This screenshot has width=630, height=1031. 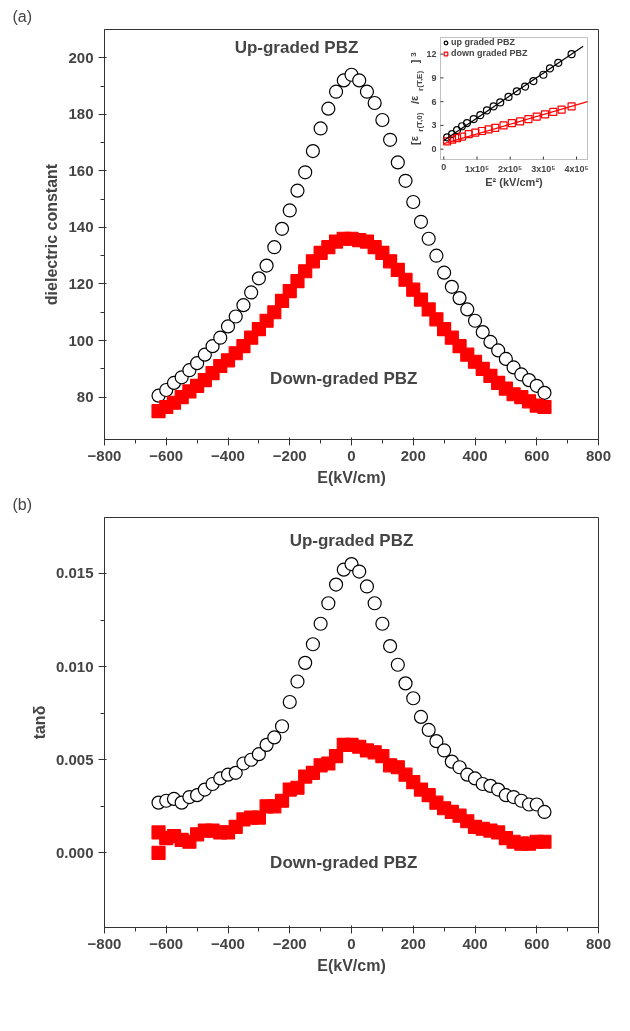 What do you see at coordinates (431, 54) in the screenshot?
I see `y-tick-label: 12` at bounding box center [431, 54].